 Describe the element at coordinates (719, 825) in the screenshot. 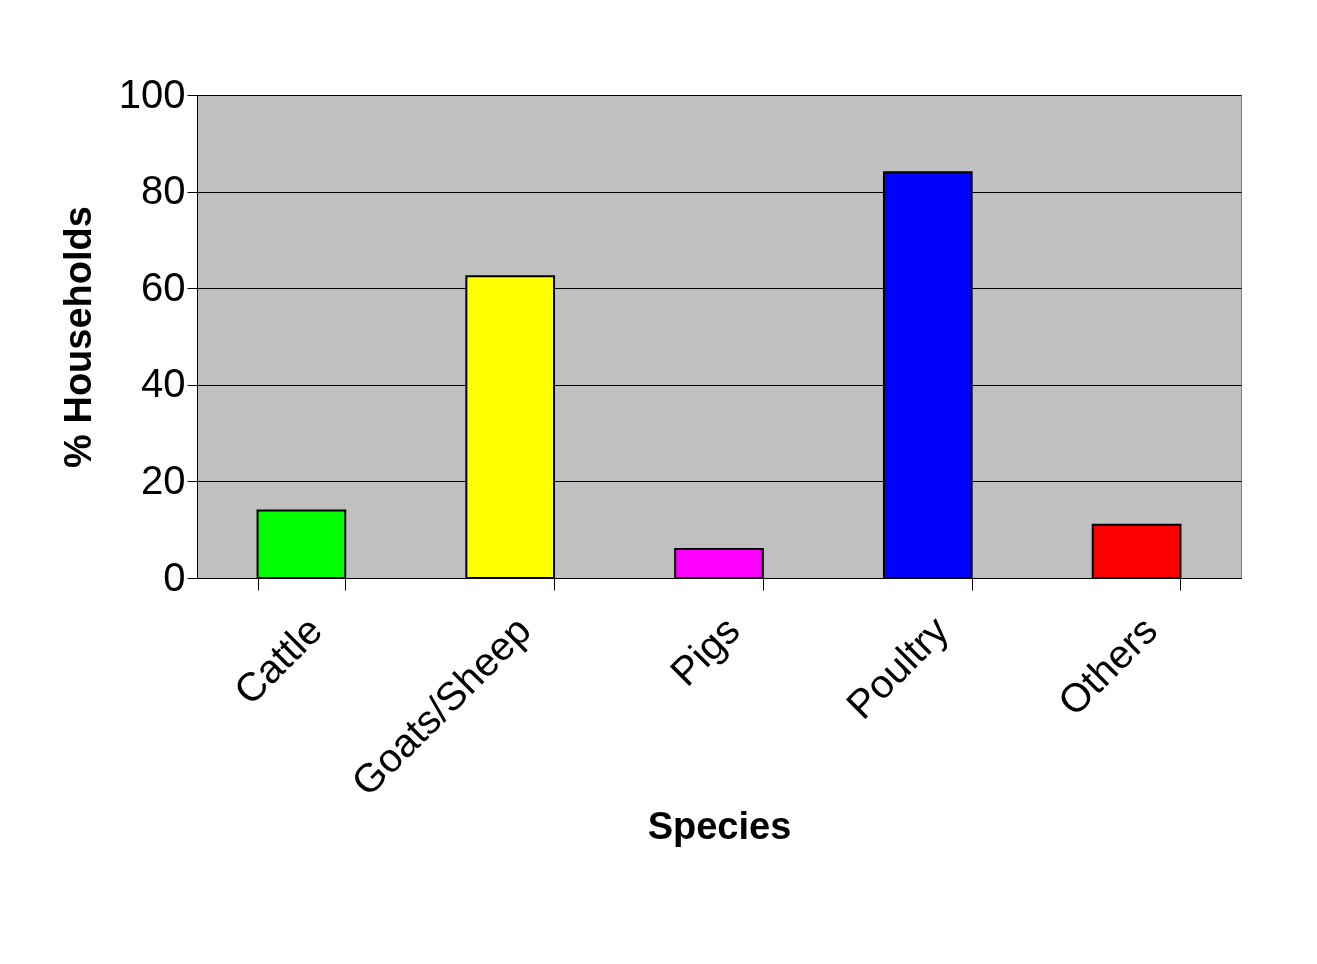

I see `x-axis-title: Species` at that location.